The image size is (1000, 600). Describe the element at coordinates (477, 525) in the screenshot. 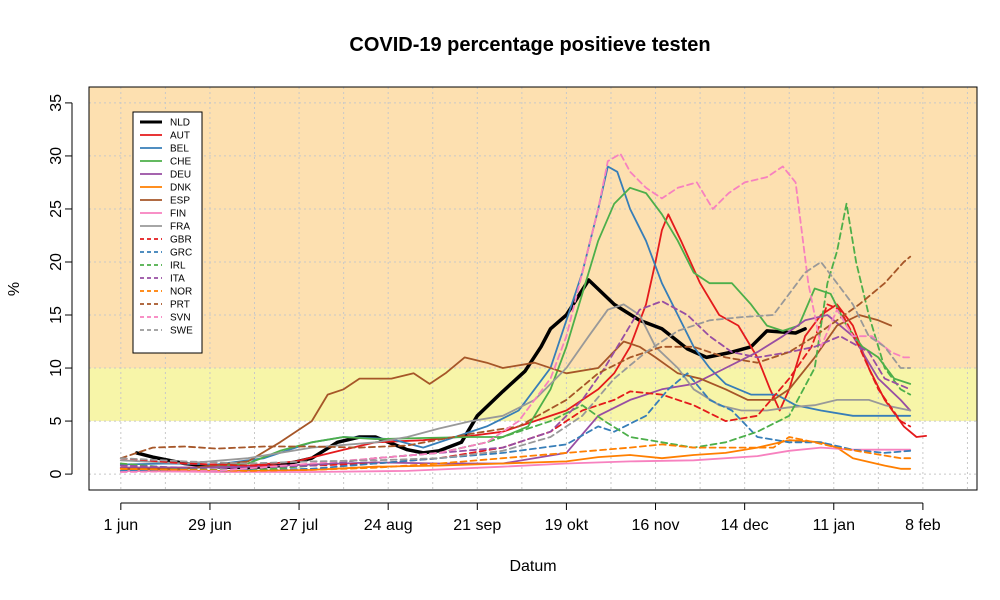

I see `x-tick-label: 21 sep` at that location.